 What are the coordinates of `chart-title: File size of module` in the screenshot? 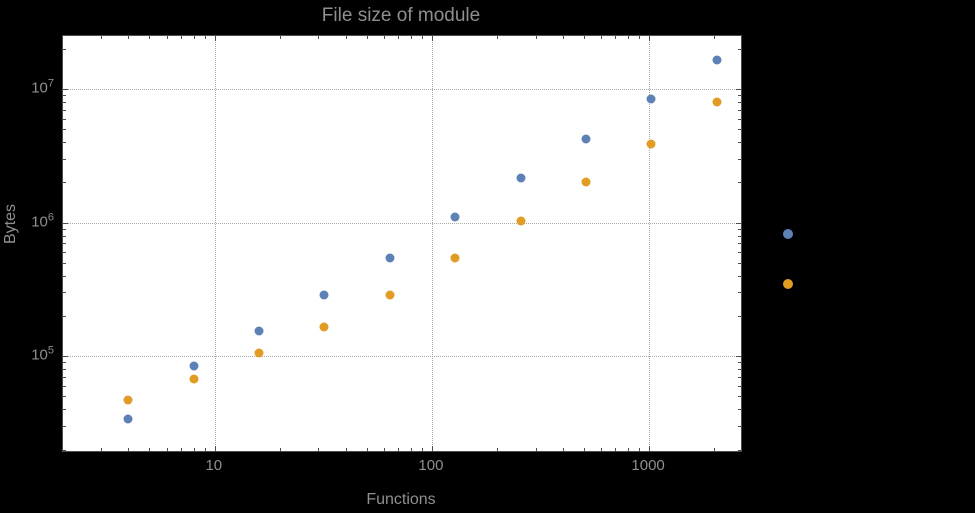 It's located at (401, 15).